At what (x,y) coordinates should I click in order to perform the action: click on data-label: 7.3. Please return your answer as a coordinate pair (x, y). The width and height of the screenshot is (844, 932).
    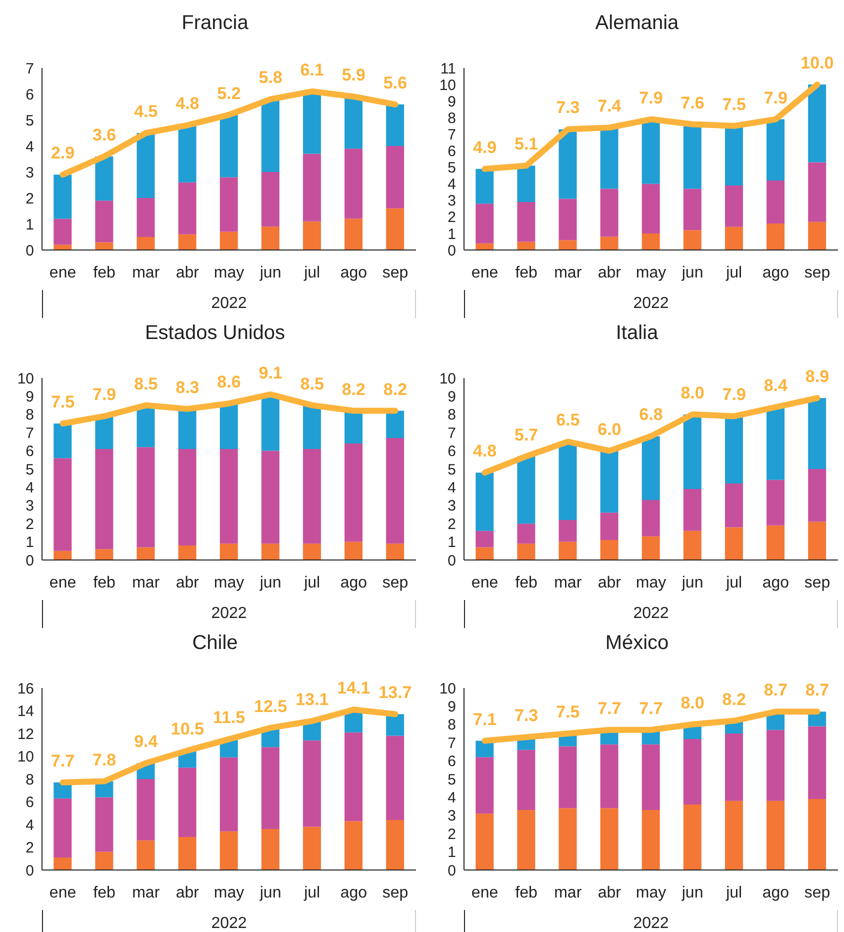
    Looking at the image, I should click on (526, 716).